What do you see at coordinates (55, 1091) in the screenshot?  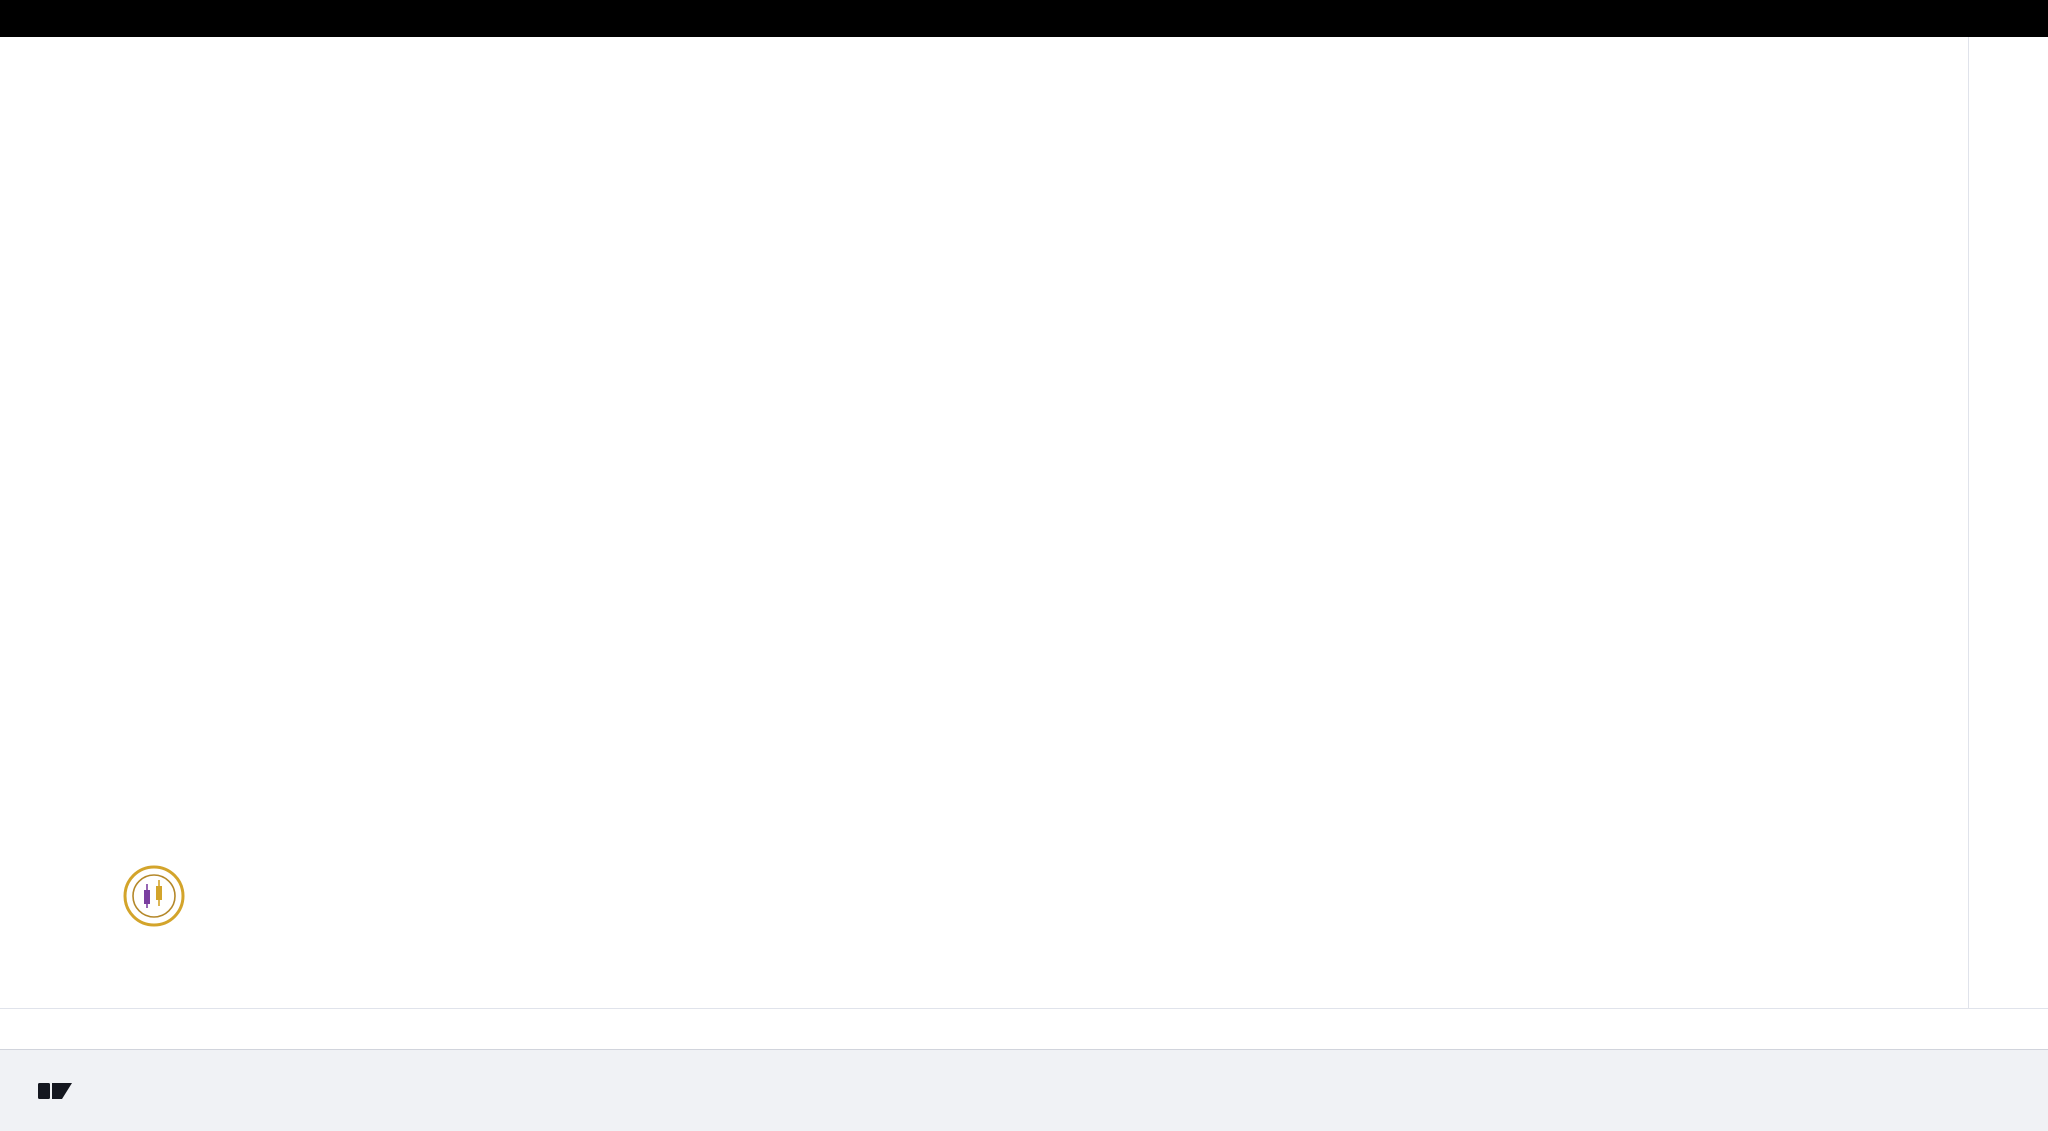 I see `tradingview-logo` at bounding box center [55, 1091].